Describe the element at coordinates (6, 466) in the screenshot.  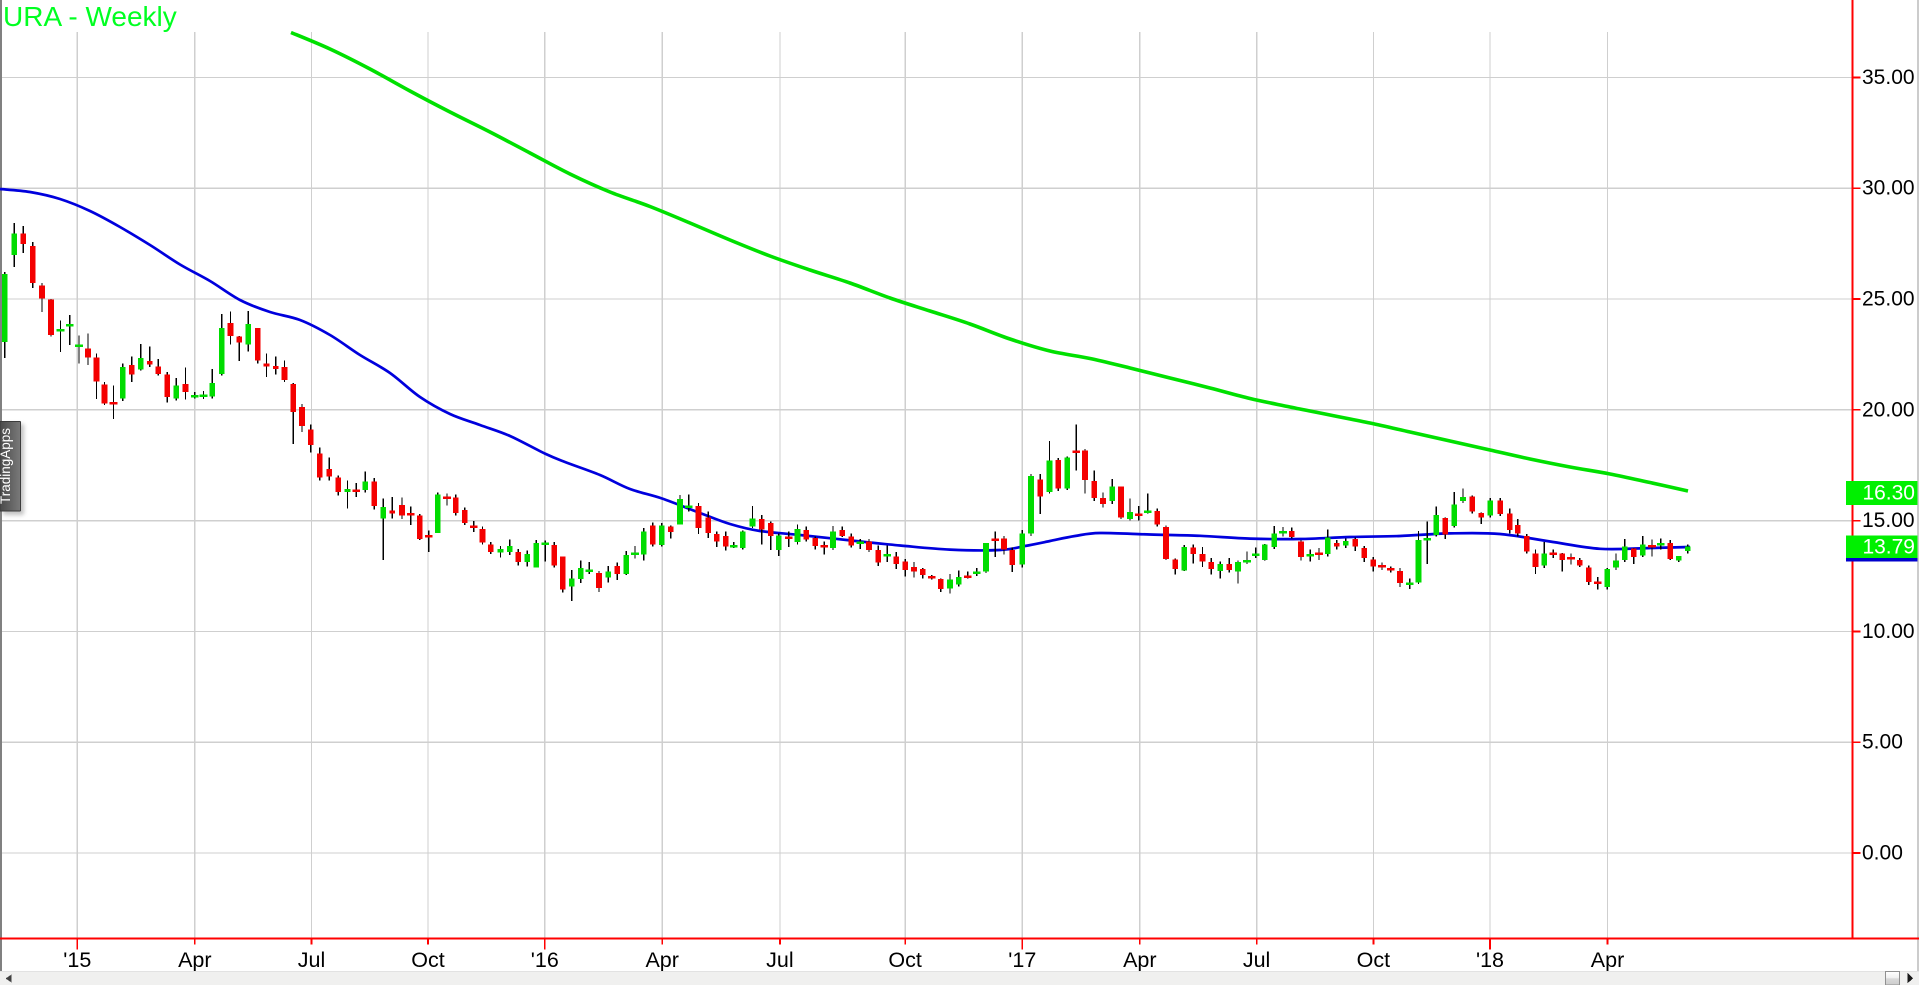
I see `svg-text: TradingApps` at that location.